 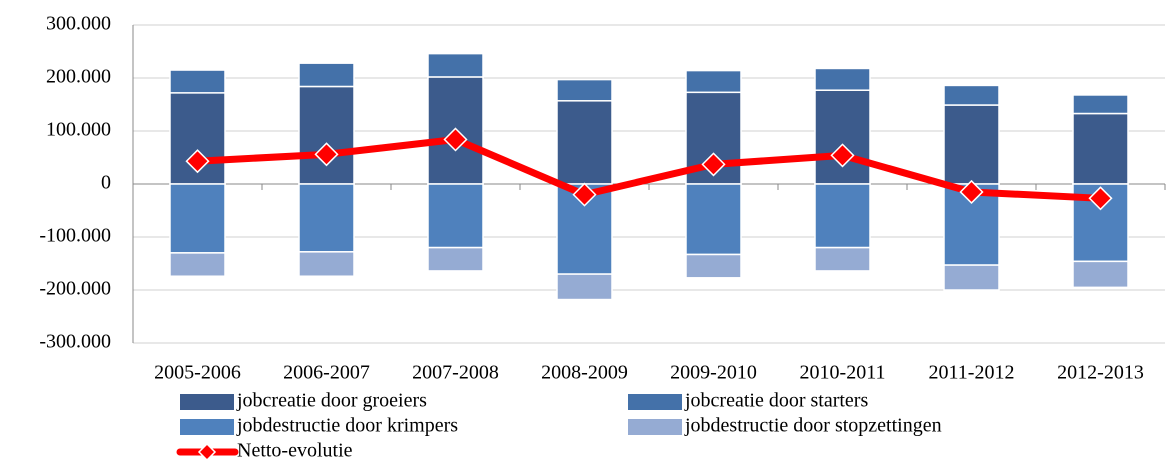 I want to click on y-tick-label: -100.000, so click(x=75, y=236).